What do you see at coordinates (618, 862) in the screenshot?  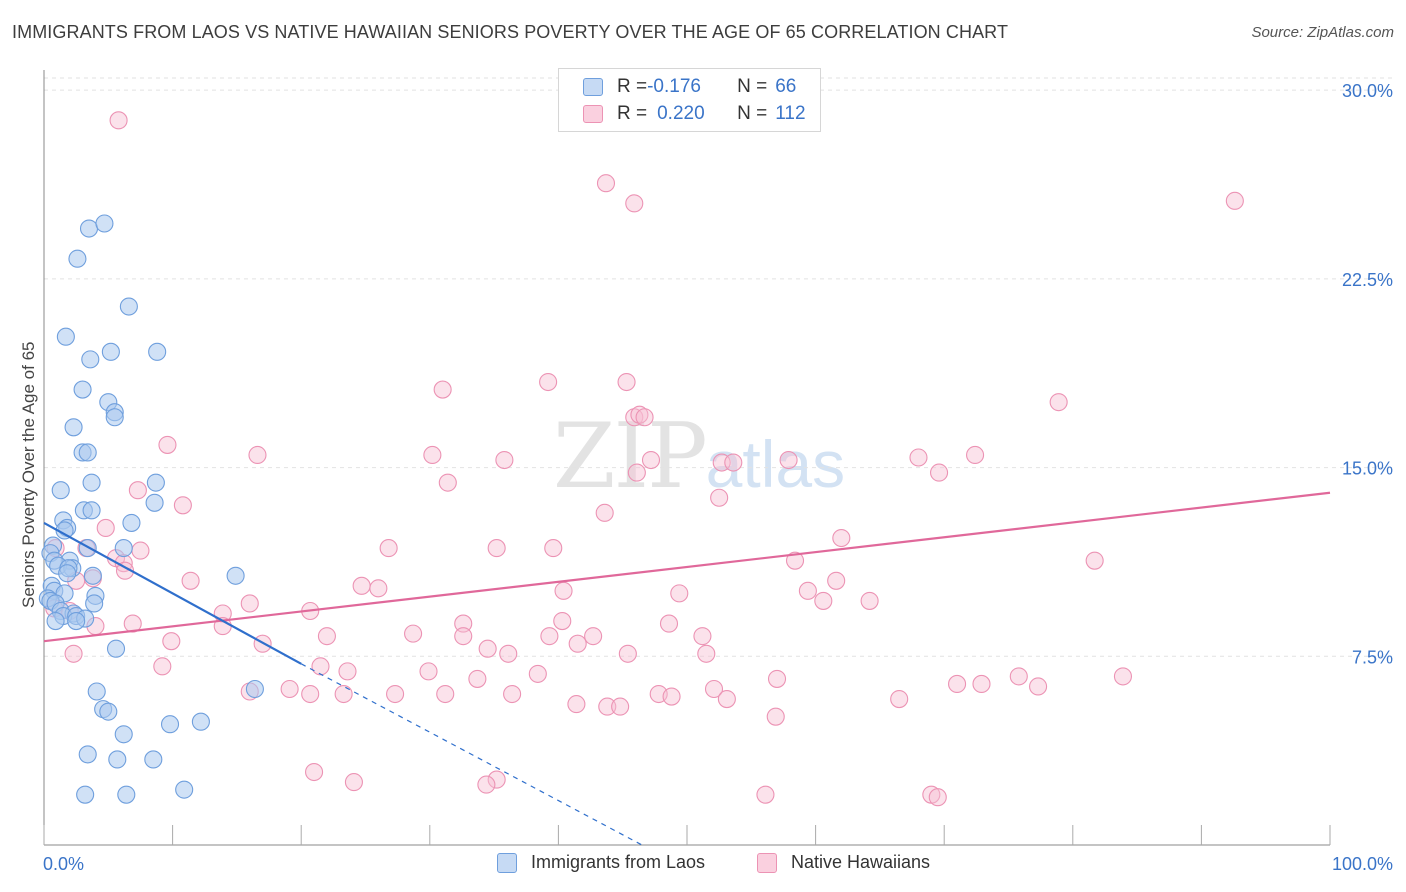 I see `legend-label-laos: Immigrants from Laos` at bounding box center [618, 862].